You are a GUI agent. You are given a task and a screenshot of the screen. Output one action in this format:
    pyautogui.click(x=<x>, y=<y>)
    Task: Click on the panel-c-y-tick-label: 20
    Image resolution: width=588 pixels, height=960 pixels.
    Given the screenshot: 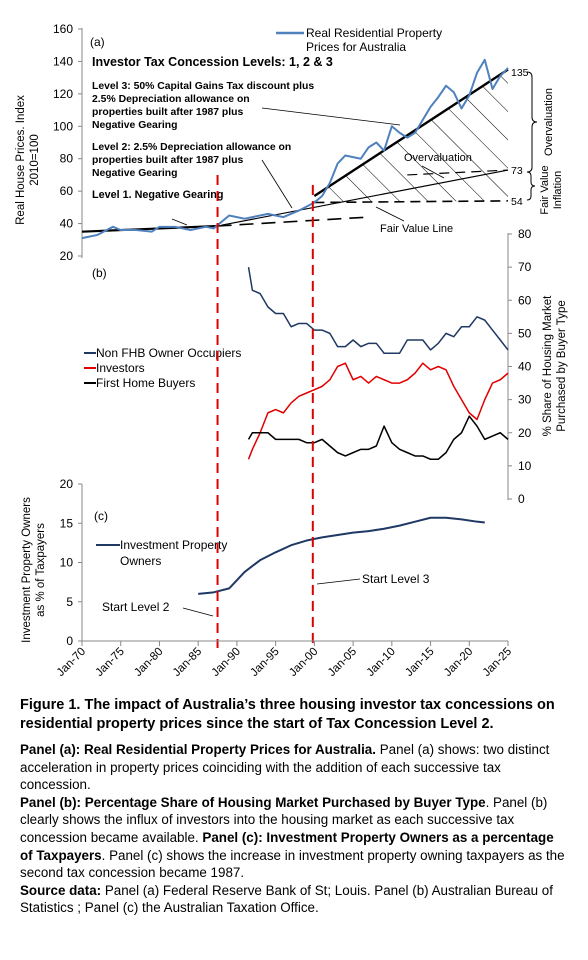 What is the action you would take?
    pyautogui.click(x=67, y=484)
    